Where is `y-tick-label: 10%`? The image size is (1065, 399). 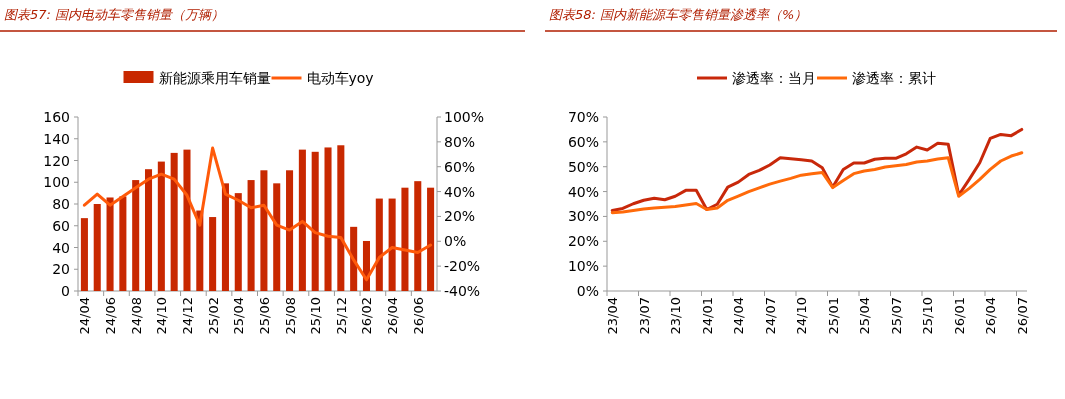
y-tick-label: 10% is located at coordinates (583, 266).